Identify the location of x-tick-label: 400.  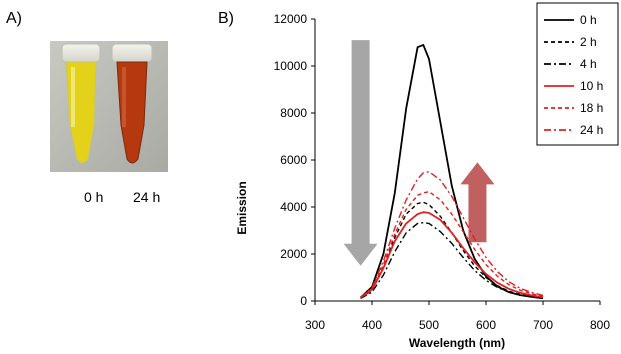
(372, 325).